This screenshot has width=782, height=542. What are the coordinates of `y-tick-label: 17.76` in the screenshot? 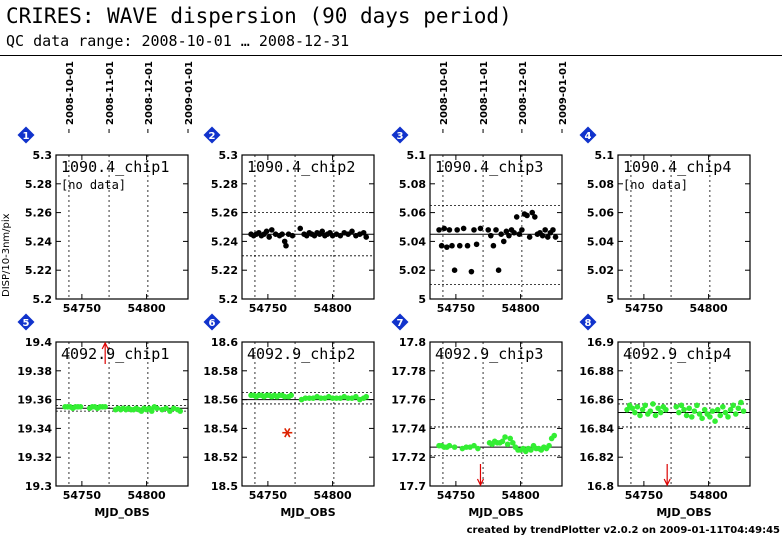 It's located at (408, 400).